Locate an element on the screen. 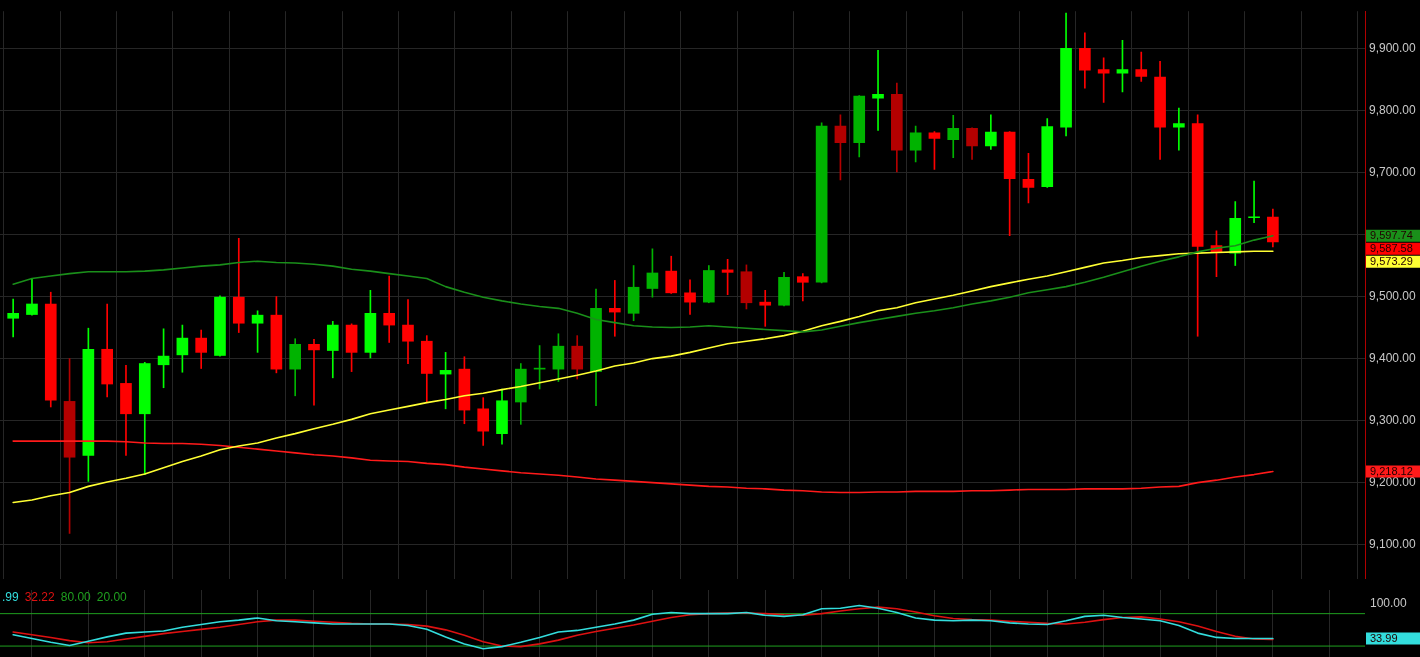 The width and height of the screenshot is (1420, 657). text: 9,597.74 is located at coordinates (1391, 235).